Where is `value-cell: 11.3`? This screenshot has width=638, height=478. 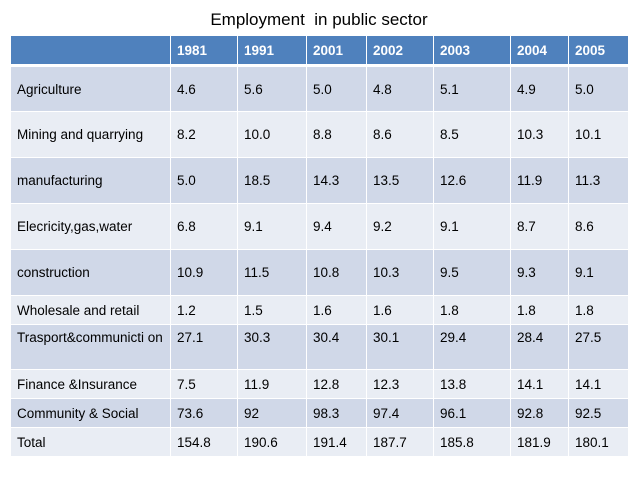 value-cell: 11.3 is located at coordinates (598, 180).